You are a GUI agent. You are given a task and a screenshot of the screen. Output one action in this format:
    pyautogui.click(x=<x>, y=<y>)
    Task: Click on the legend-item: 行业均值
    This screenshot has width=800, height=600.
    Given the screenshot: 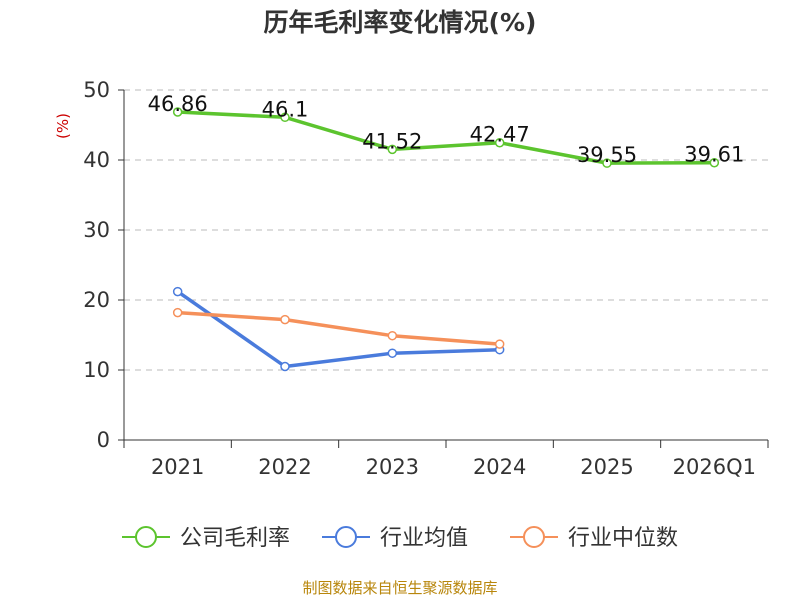 What is the action you would take?
    pyautogui.click(x=395, y=538)
    